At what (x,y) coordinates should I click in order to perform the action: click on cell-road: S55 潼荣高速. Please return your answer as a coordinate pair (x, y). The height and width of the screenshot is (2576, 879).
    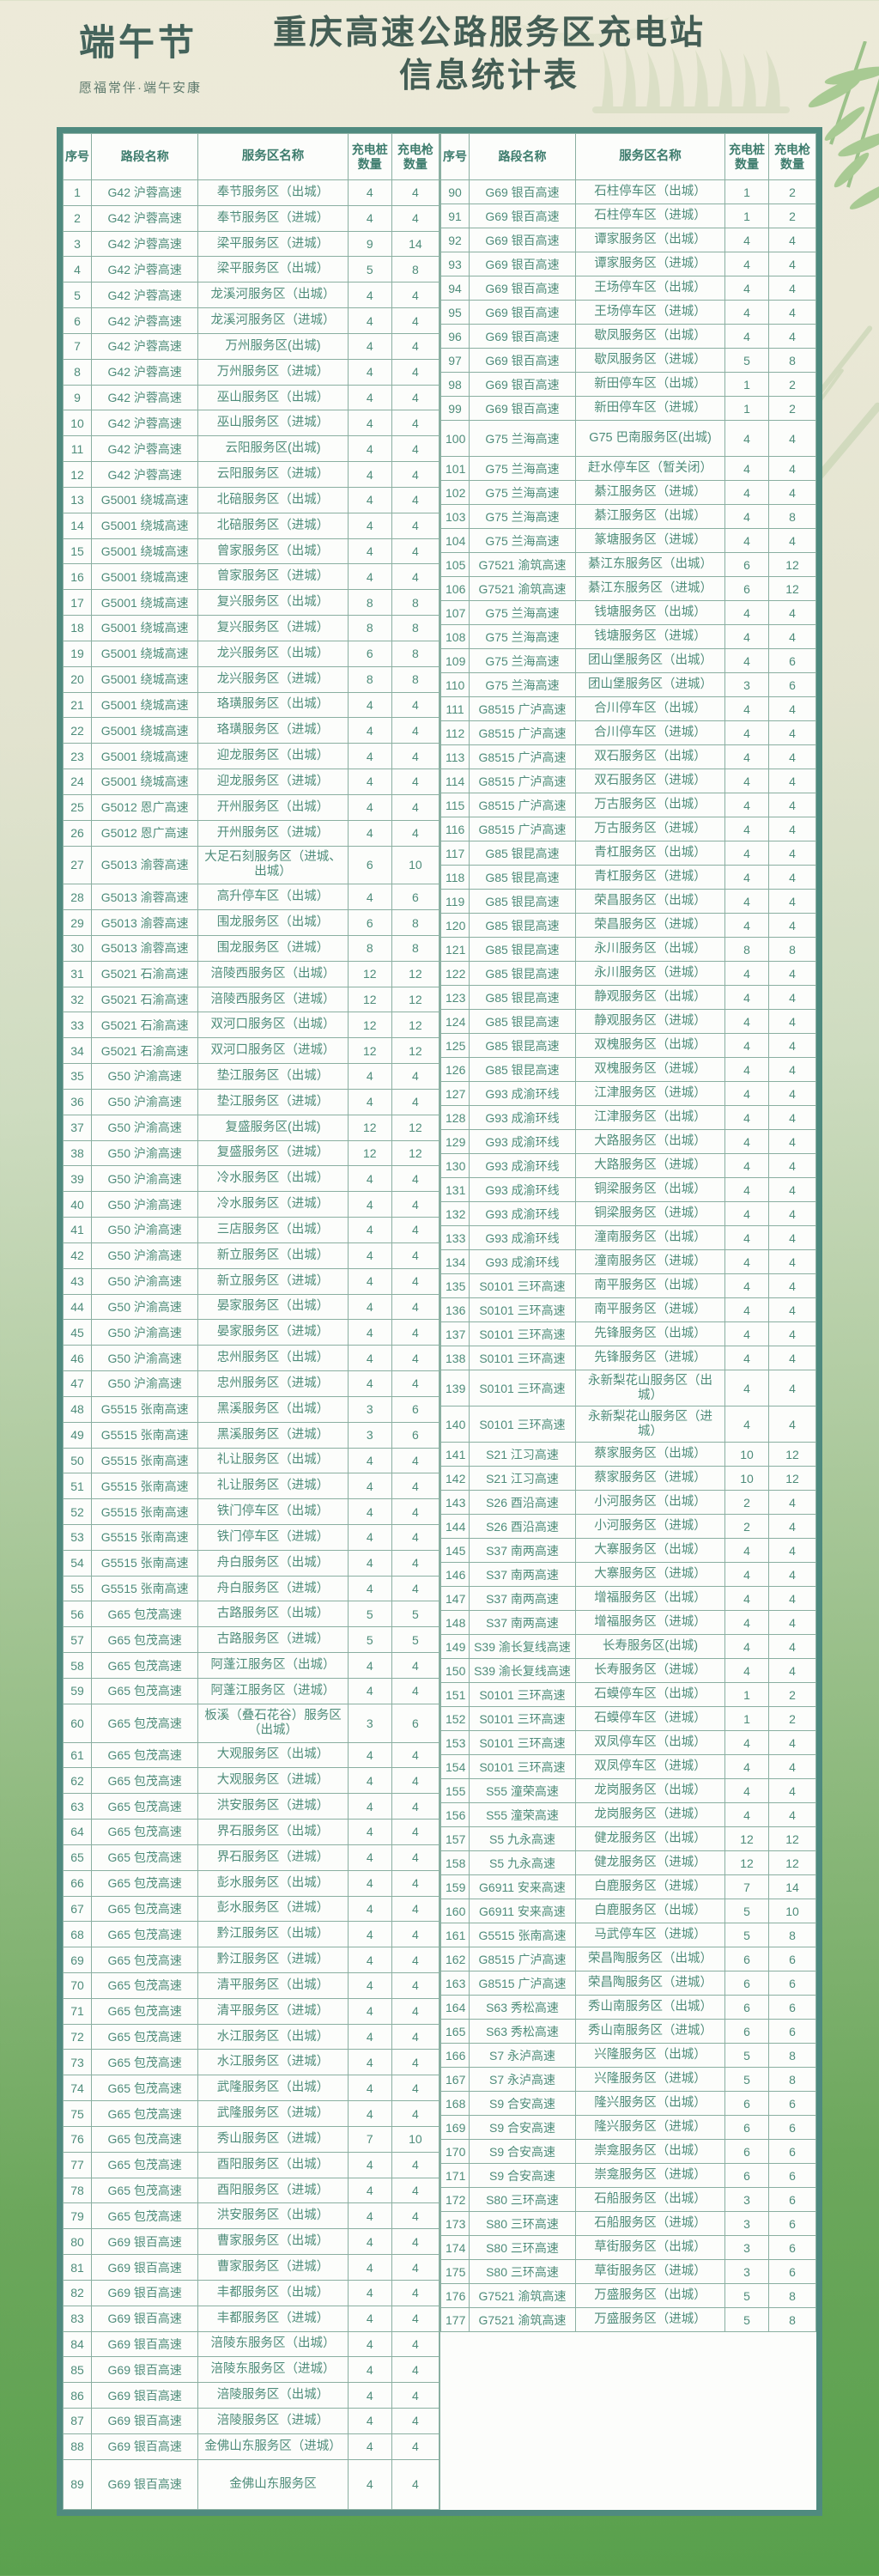
    Looking at the image, I should click on (522, 1791).